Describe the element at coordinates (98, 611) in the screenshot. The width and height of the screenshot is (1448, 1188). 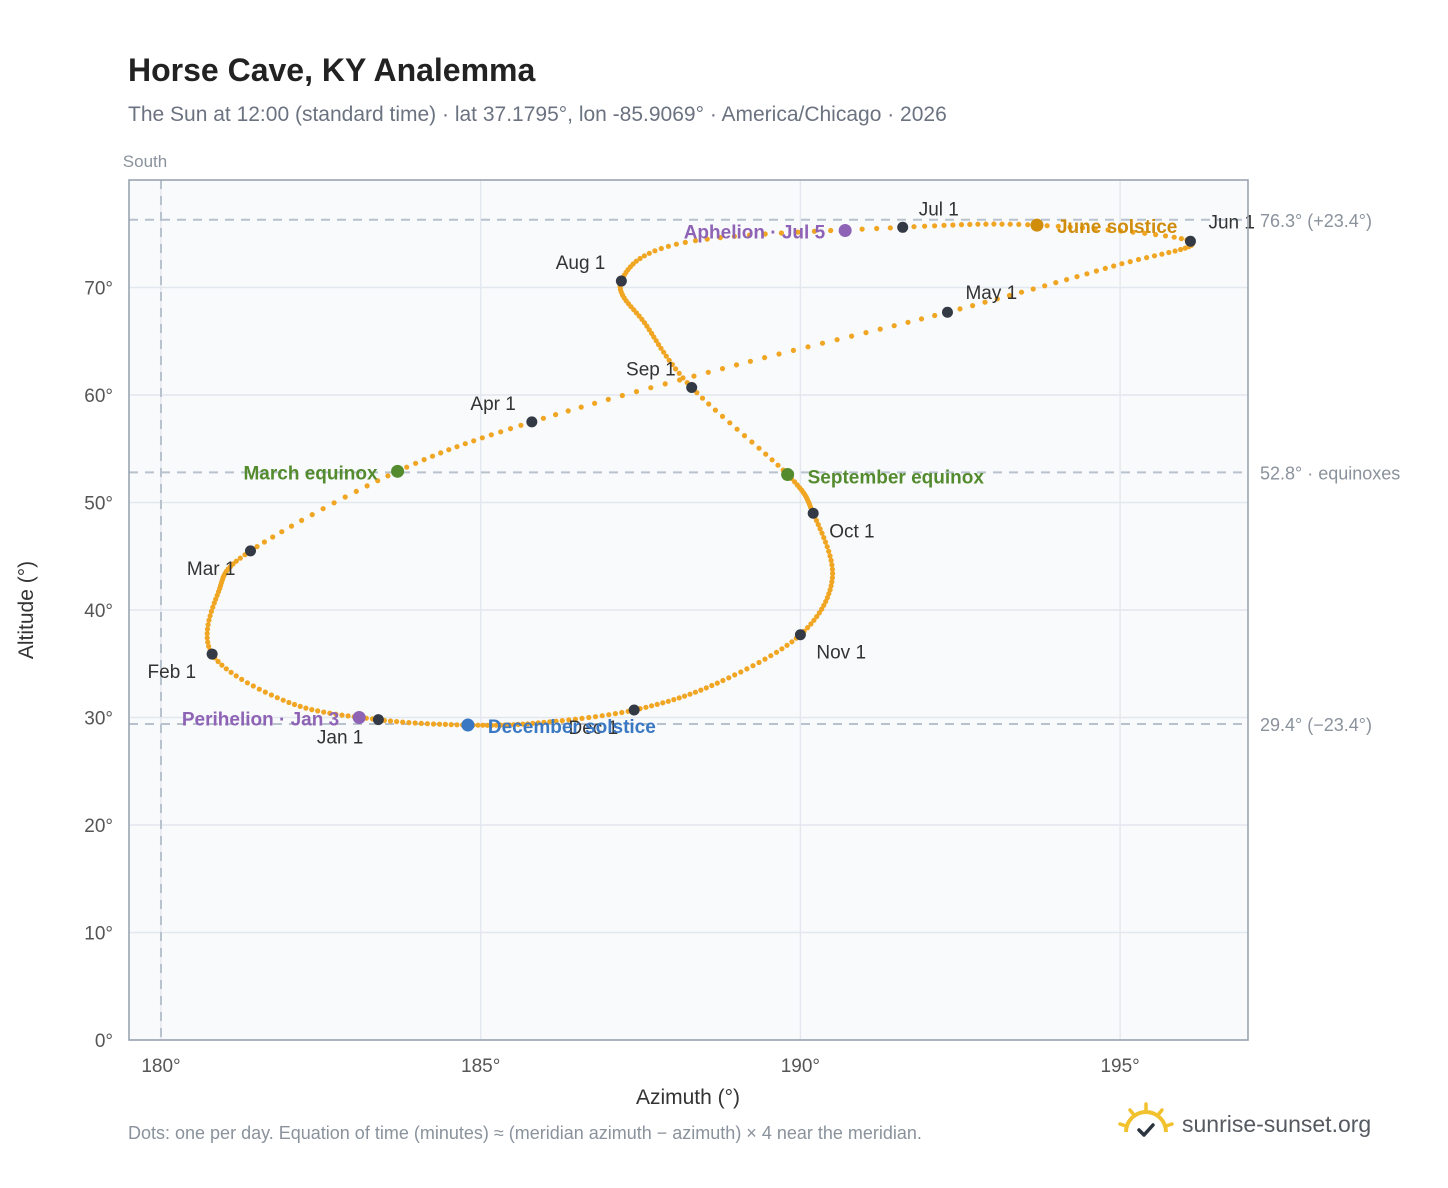
I see `y-tick-label: 40°` at that location.